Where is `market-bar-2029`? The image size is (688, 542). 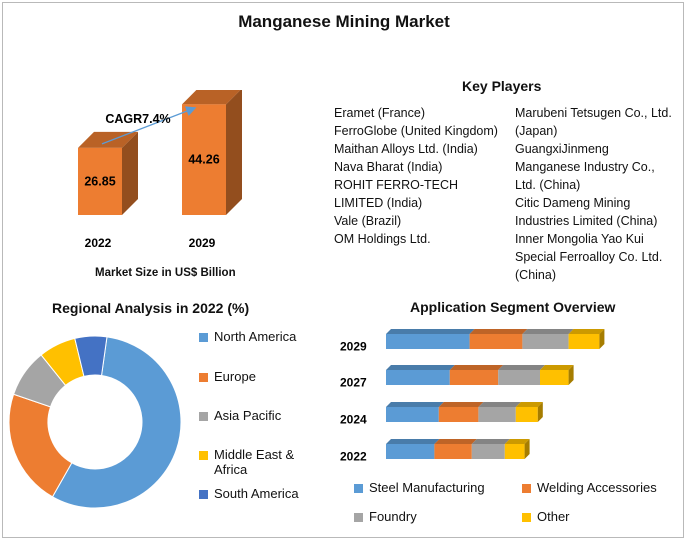
market-bar-2029 is located at coordinates (212, 152).